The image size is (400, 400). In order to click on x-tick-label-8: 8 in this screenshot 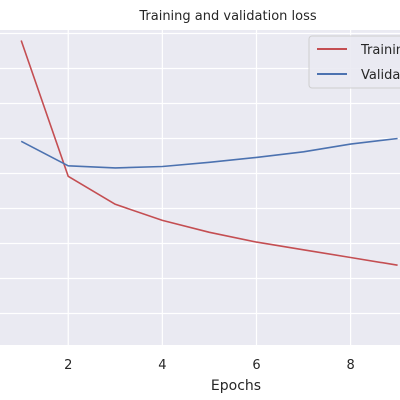, I will do `click(350, 365)`.